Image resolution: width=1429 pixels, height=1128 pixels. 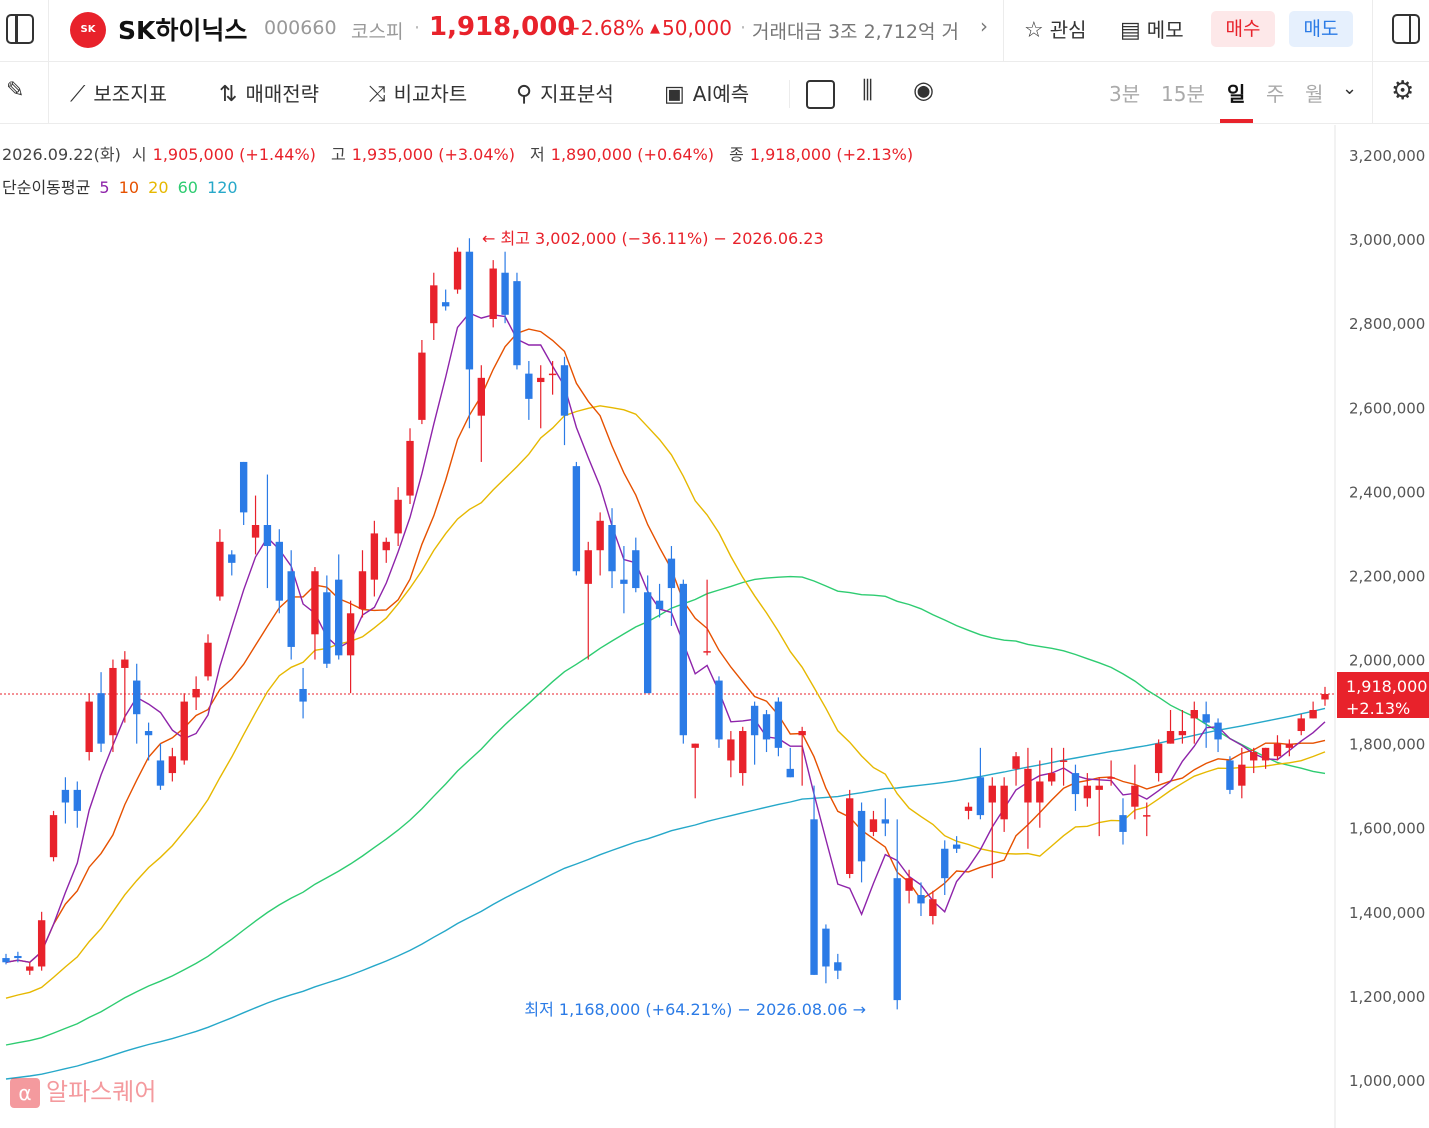 I want to click on shuffle-icon: ⤨, so click(x=377, y=94).